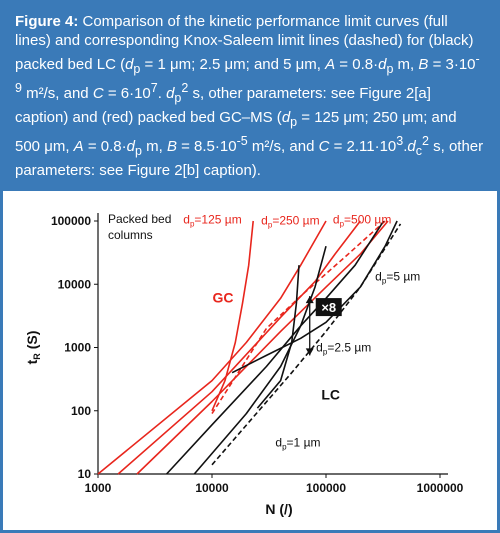 This screenshot has width=500, height=533. I want to click on y-tick-label: 10000, so click(75, 284).